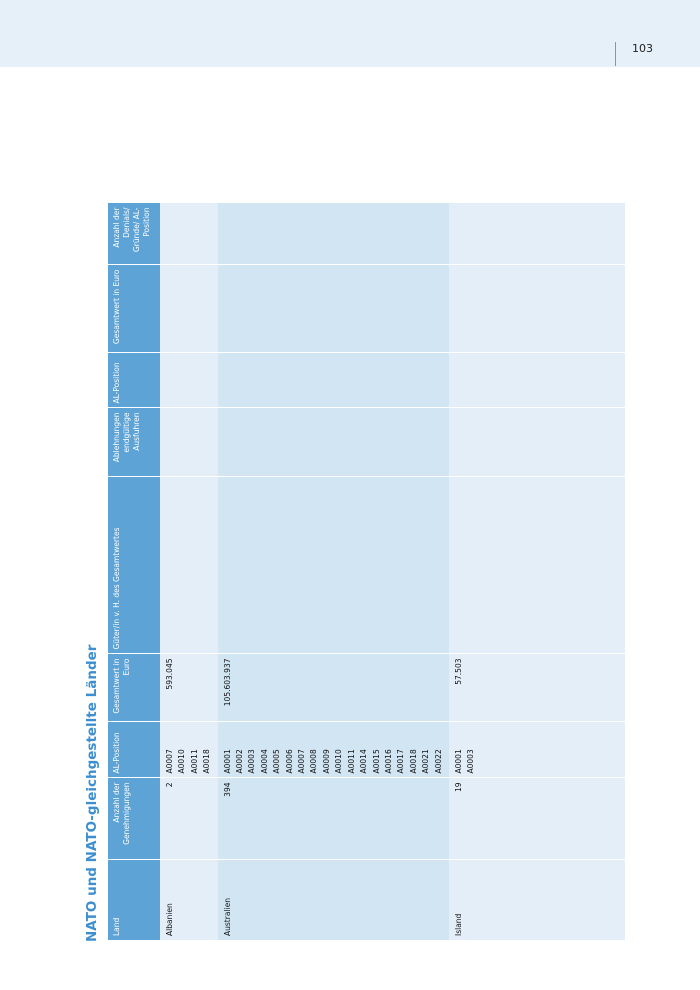 Image resolution: width=700 pixels, height=990 pixels. I want to click on country-cell: Island, so click(536, 900).